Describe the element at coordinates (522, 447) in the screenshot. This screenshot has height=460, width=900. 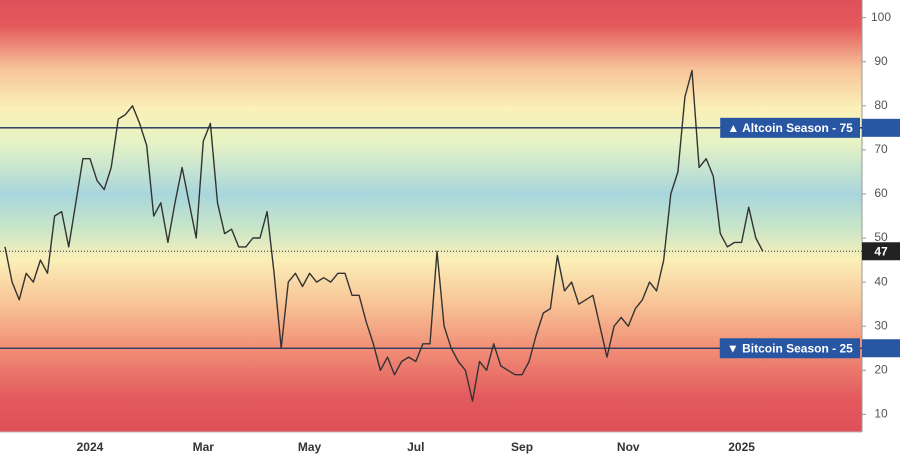
I see `x-tick-label: Sep` at that location.